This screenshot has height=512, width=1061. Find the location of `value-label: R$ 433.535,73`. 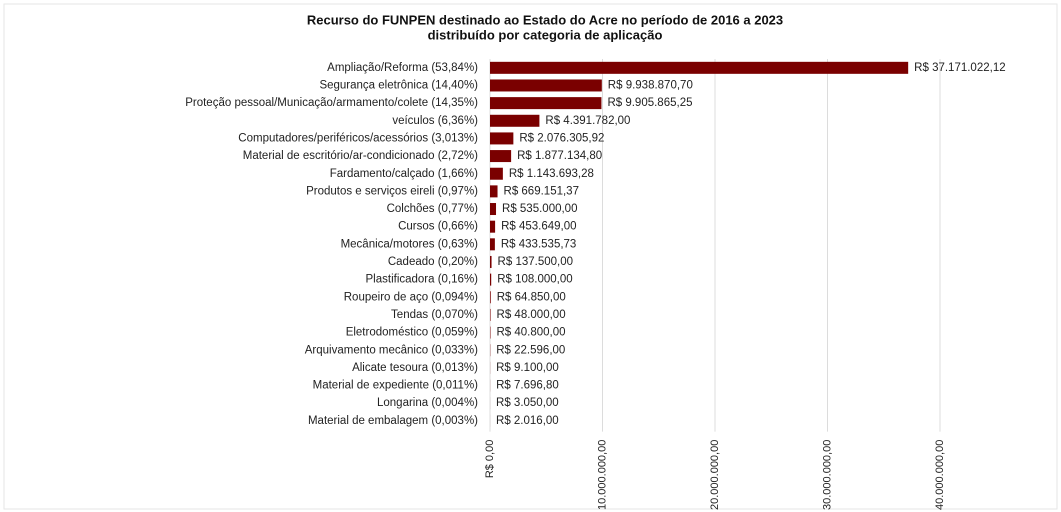

value-label: R$ 433.535,73 is located at coordinates (538, 244).